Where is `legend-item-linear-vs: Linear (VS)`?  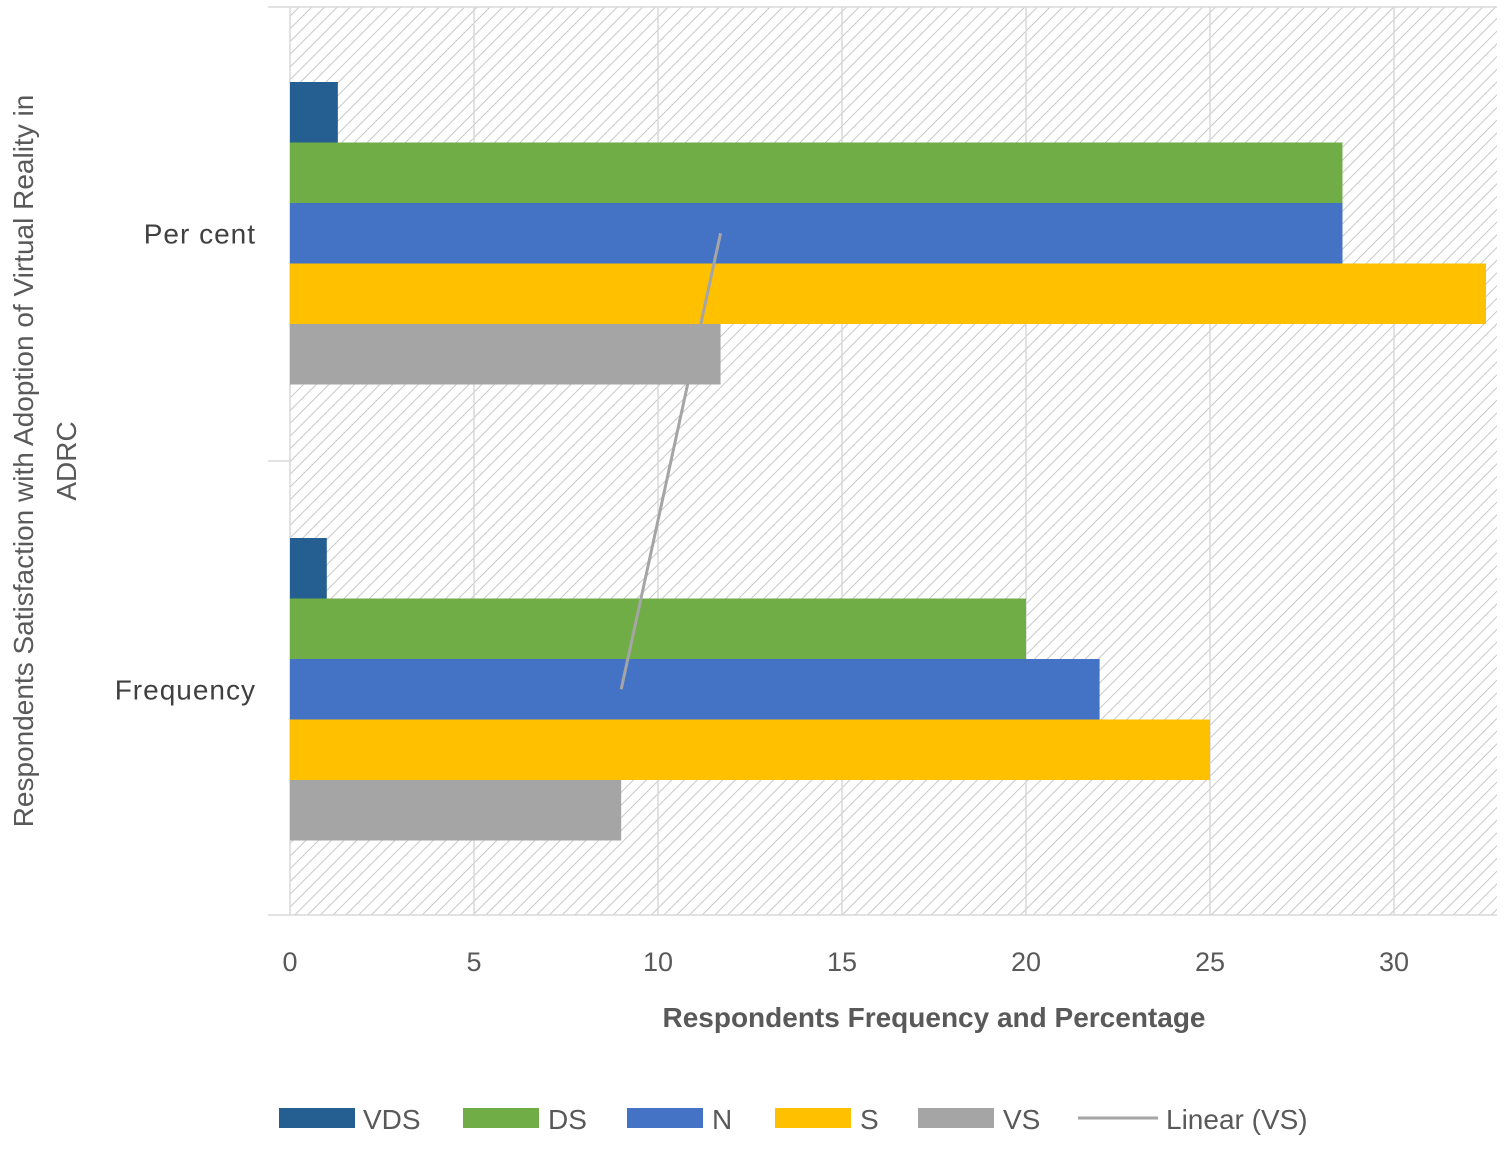 legend-item-linear-vs: Linear (VS) is located at coordinates (1193, 1119).